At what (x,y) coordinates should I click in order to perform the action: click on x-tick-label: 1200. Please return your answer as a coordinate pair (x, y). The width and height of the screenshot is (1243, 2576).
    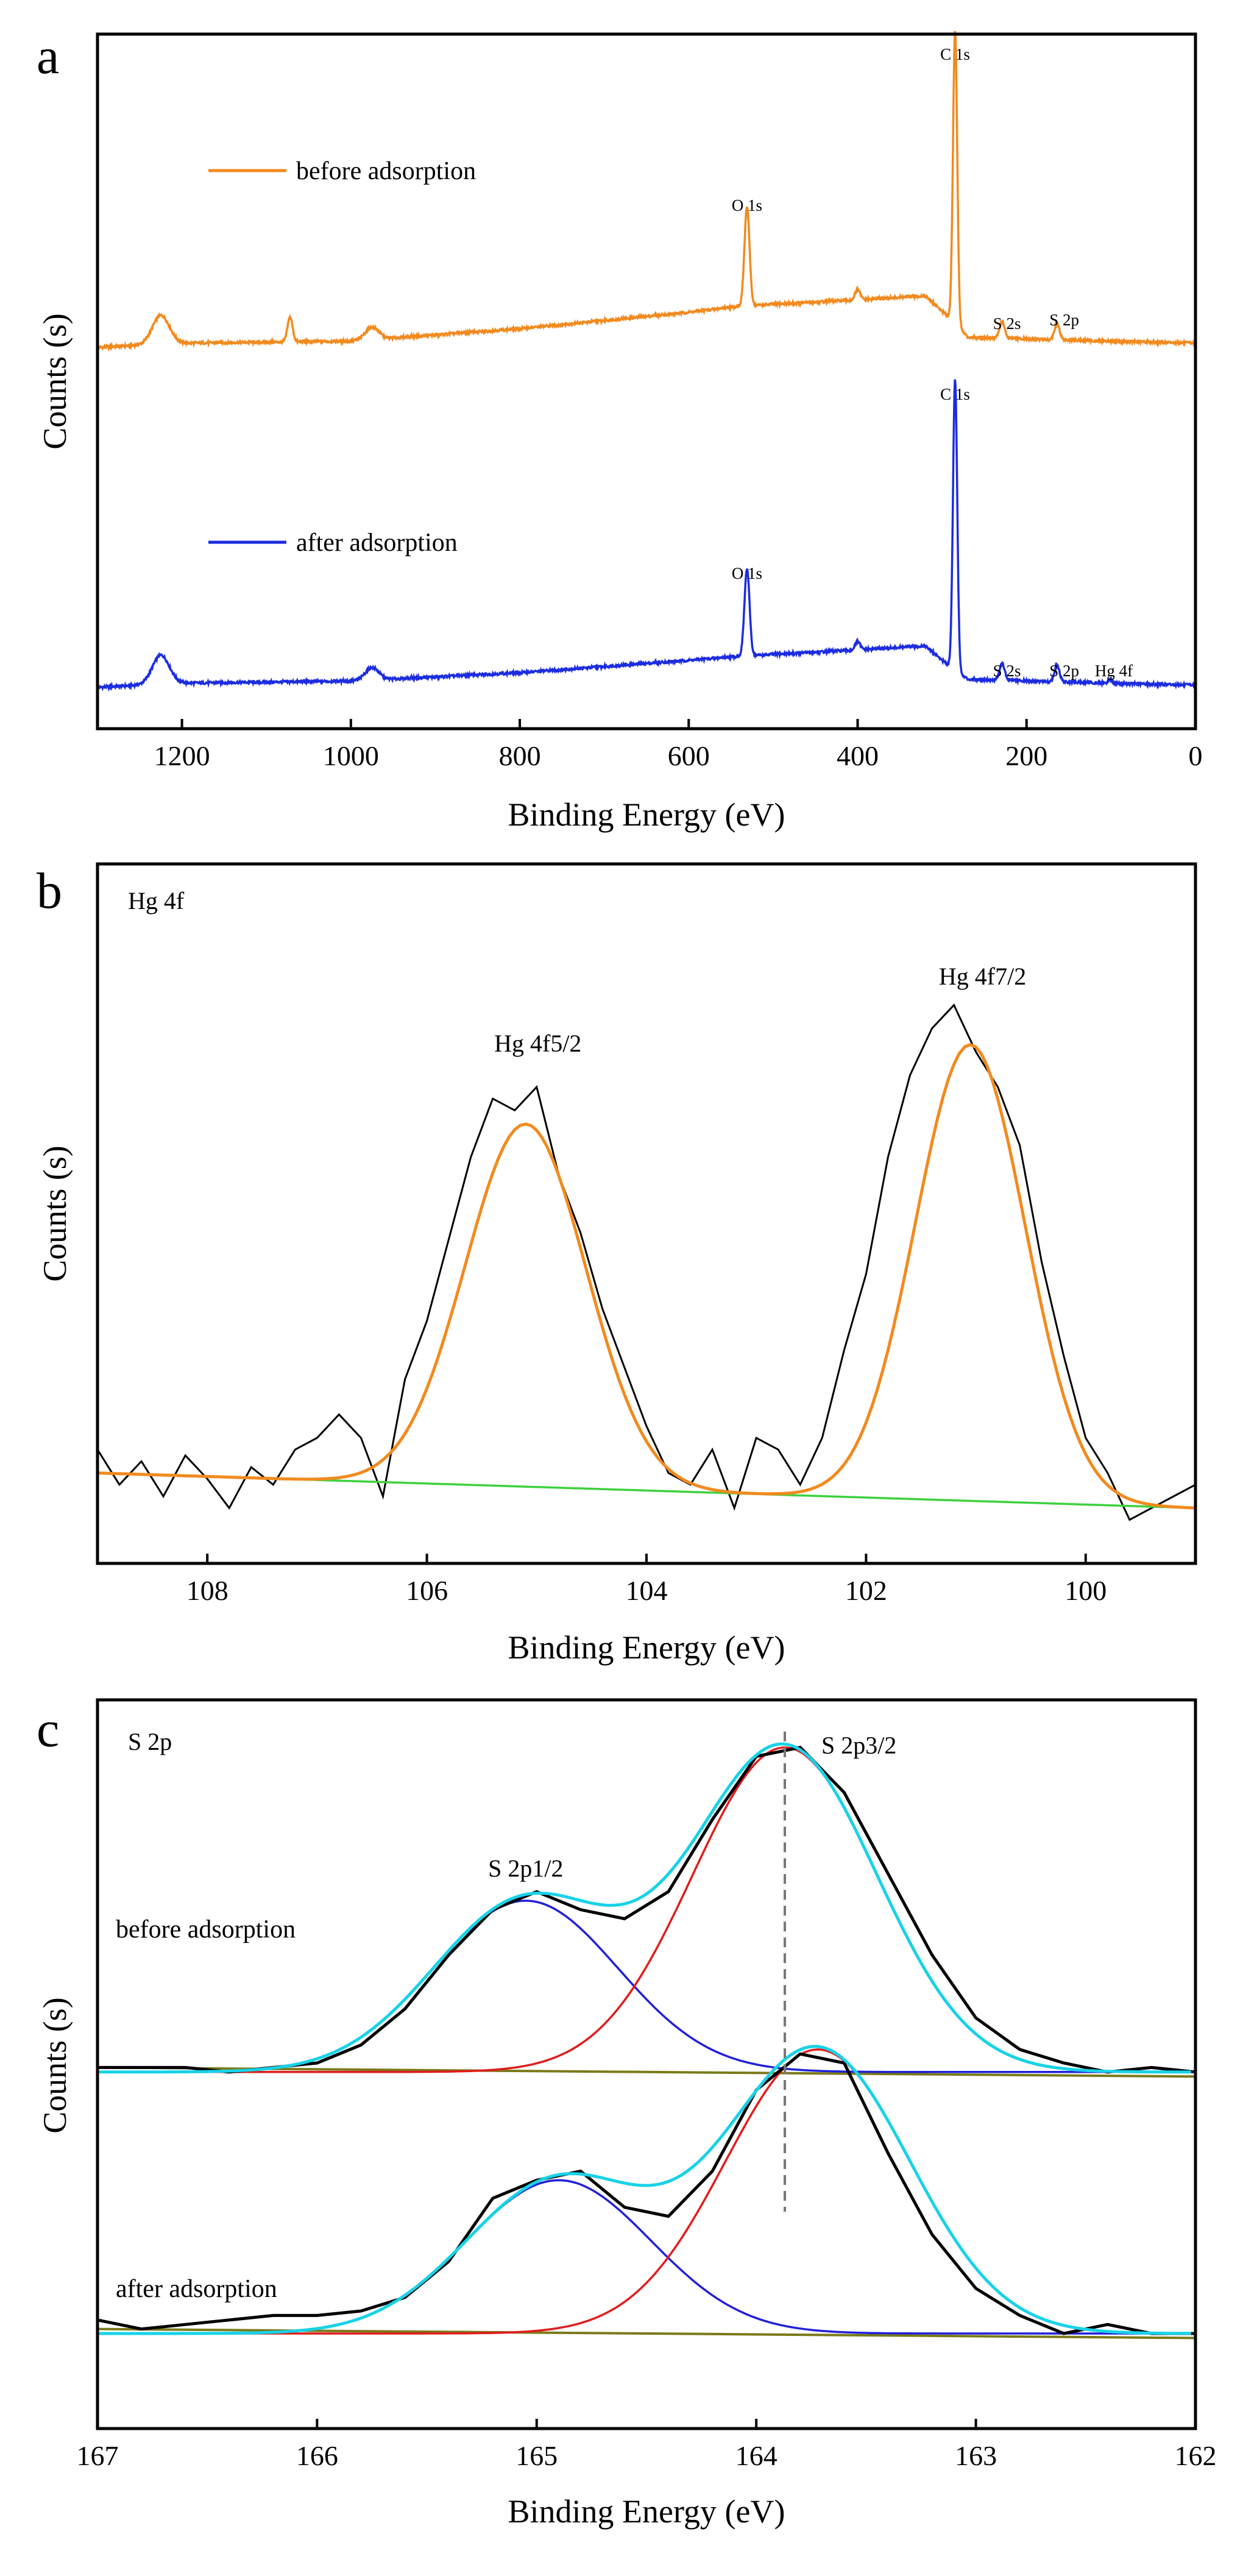
    Looking at the image, I should click on (182, 755).